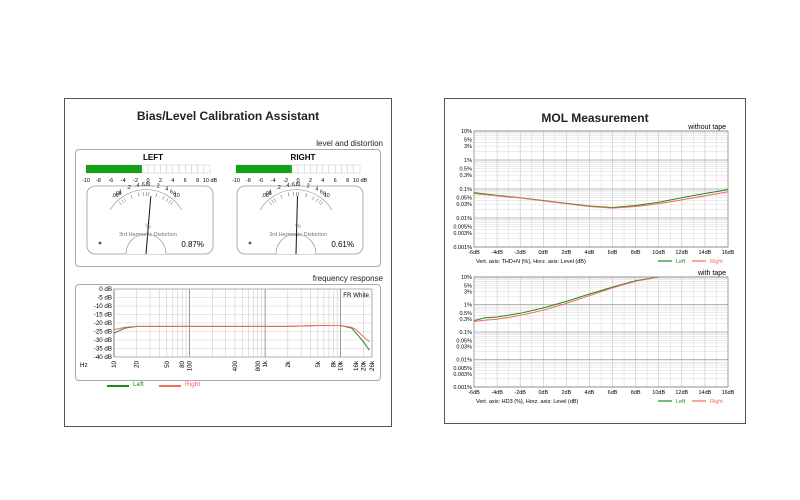  What do you see at coordinates (716, 262) in the screenshot?
I see `without-tape-legend-right-label: Right` at bounding box center [716, 262].